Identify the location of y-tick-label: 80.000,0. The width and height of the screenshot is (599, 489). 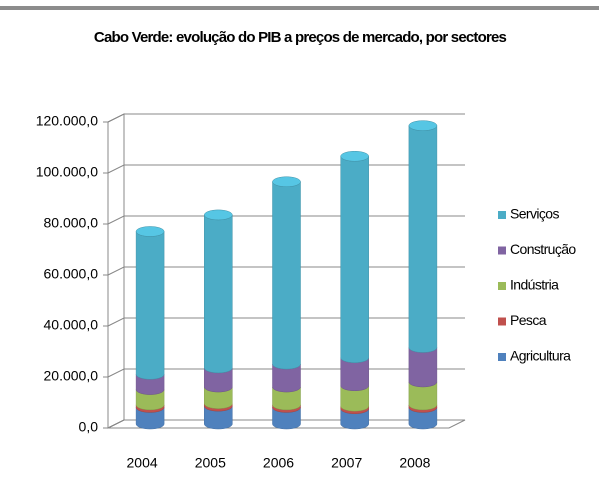
(71, 223).